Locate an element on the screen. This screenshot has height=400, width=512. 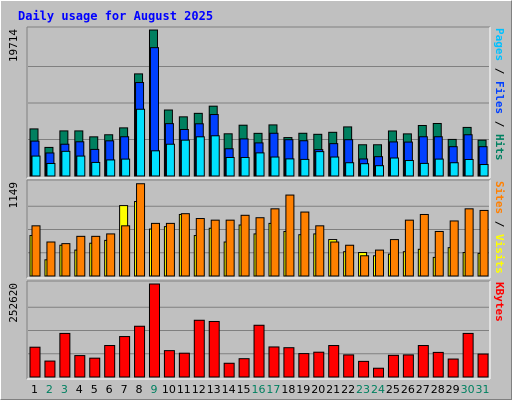
x-tick-label-18: 18 is located at coordinates (288, 389).